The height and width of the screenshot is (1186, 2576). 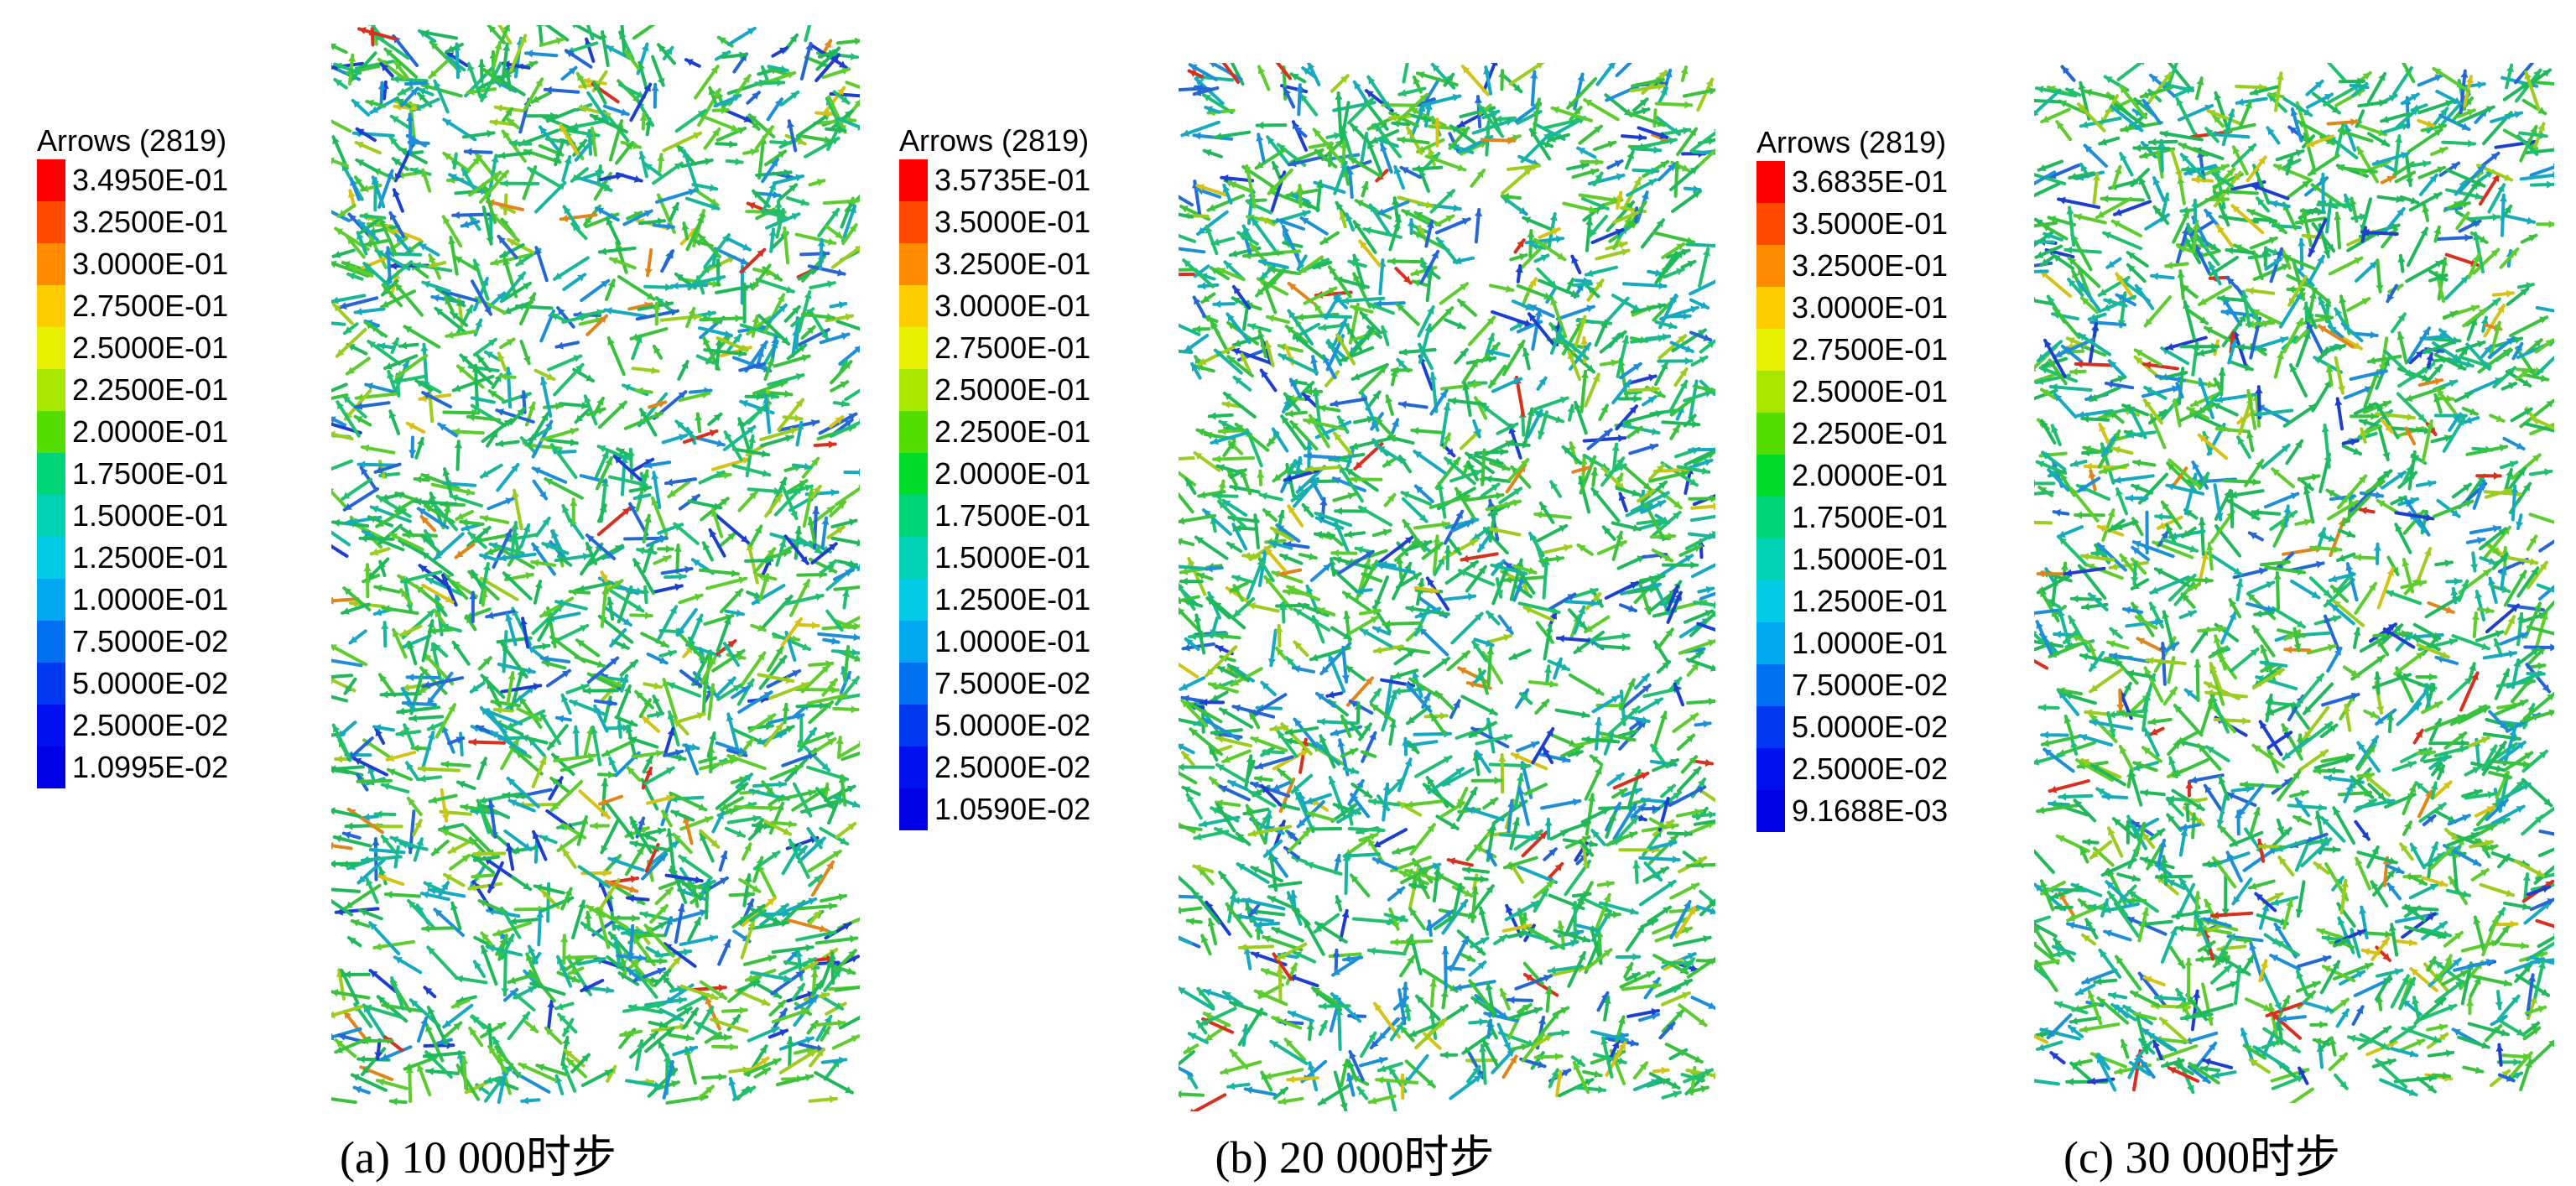 What do you see at coordinates (1870, 811) in the screenshot?
I see `legend-label: 9.1688E-03` at bounding box center [1870, 811].